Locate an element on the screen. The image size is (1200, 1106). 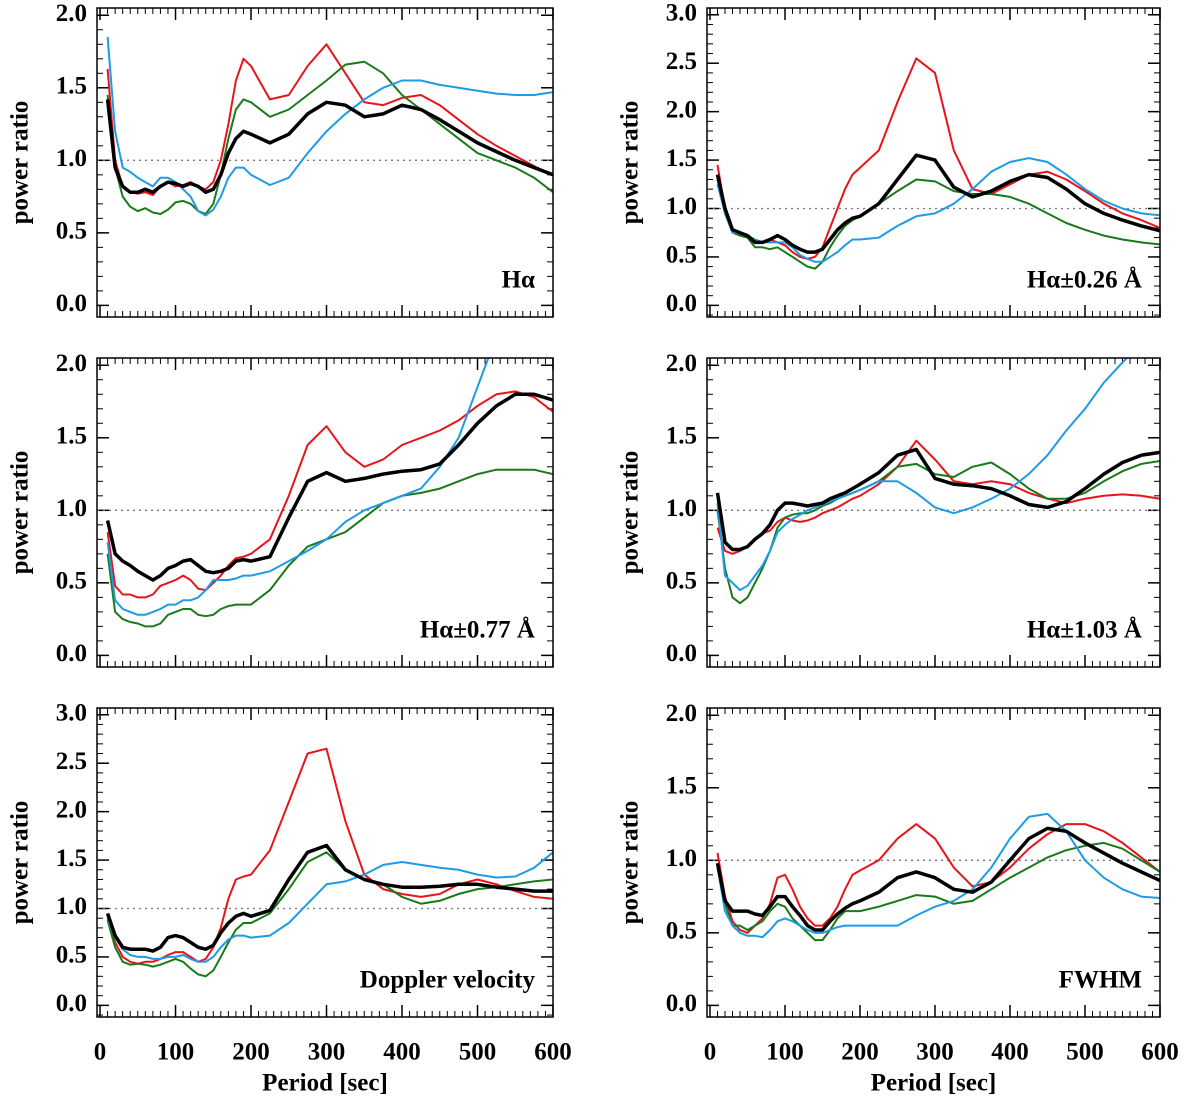
annotation: Hα±1.03 Å is located at coordinates (1084, 630).